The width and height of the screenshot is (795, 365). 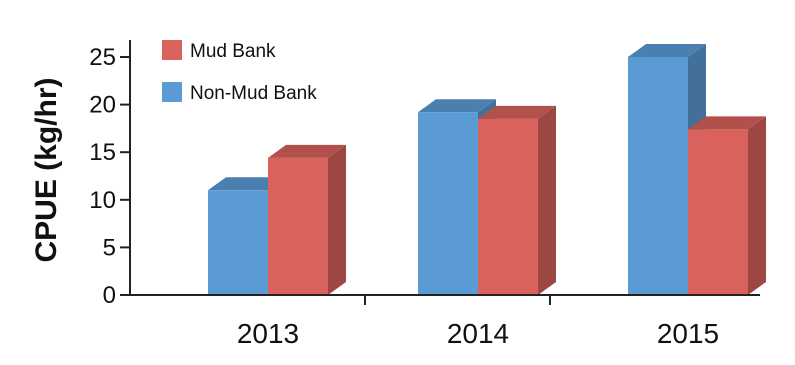 What do you see at coordinates (109, 176) in the screenshot?
I see `y-axis-ticks: 0 5 10 15 20 25` at bounding box center [109, 176].